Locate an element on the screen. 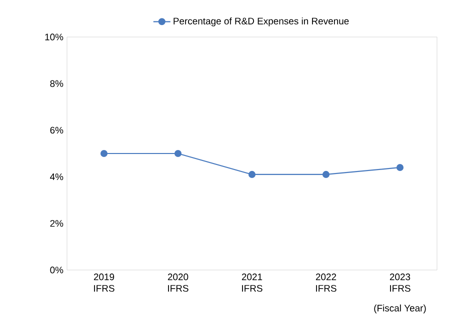  legend-label: Percentage of R&D Expenses in Revenue is located at coordinates (261, 21).